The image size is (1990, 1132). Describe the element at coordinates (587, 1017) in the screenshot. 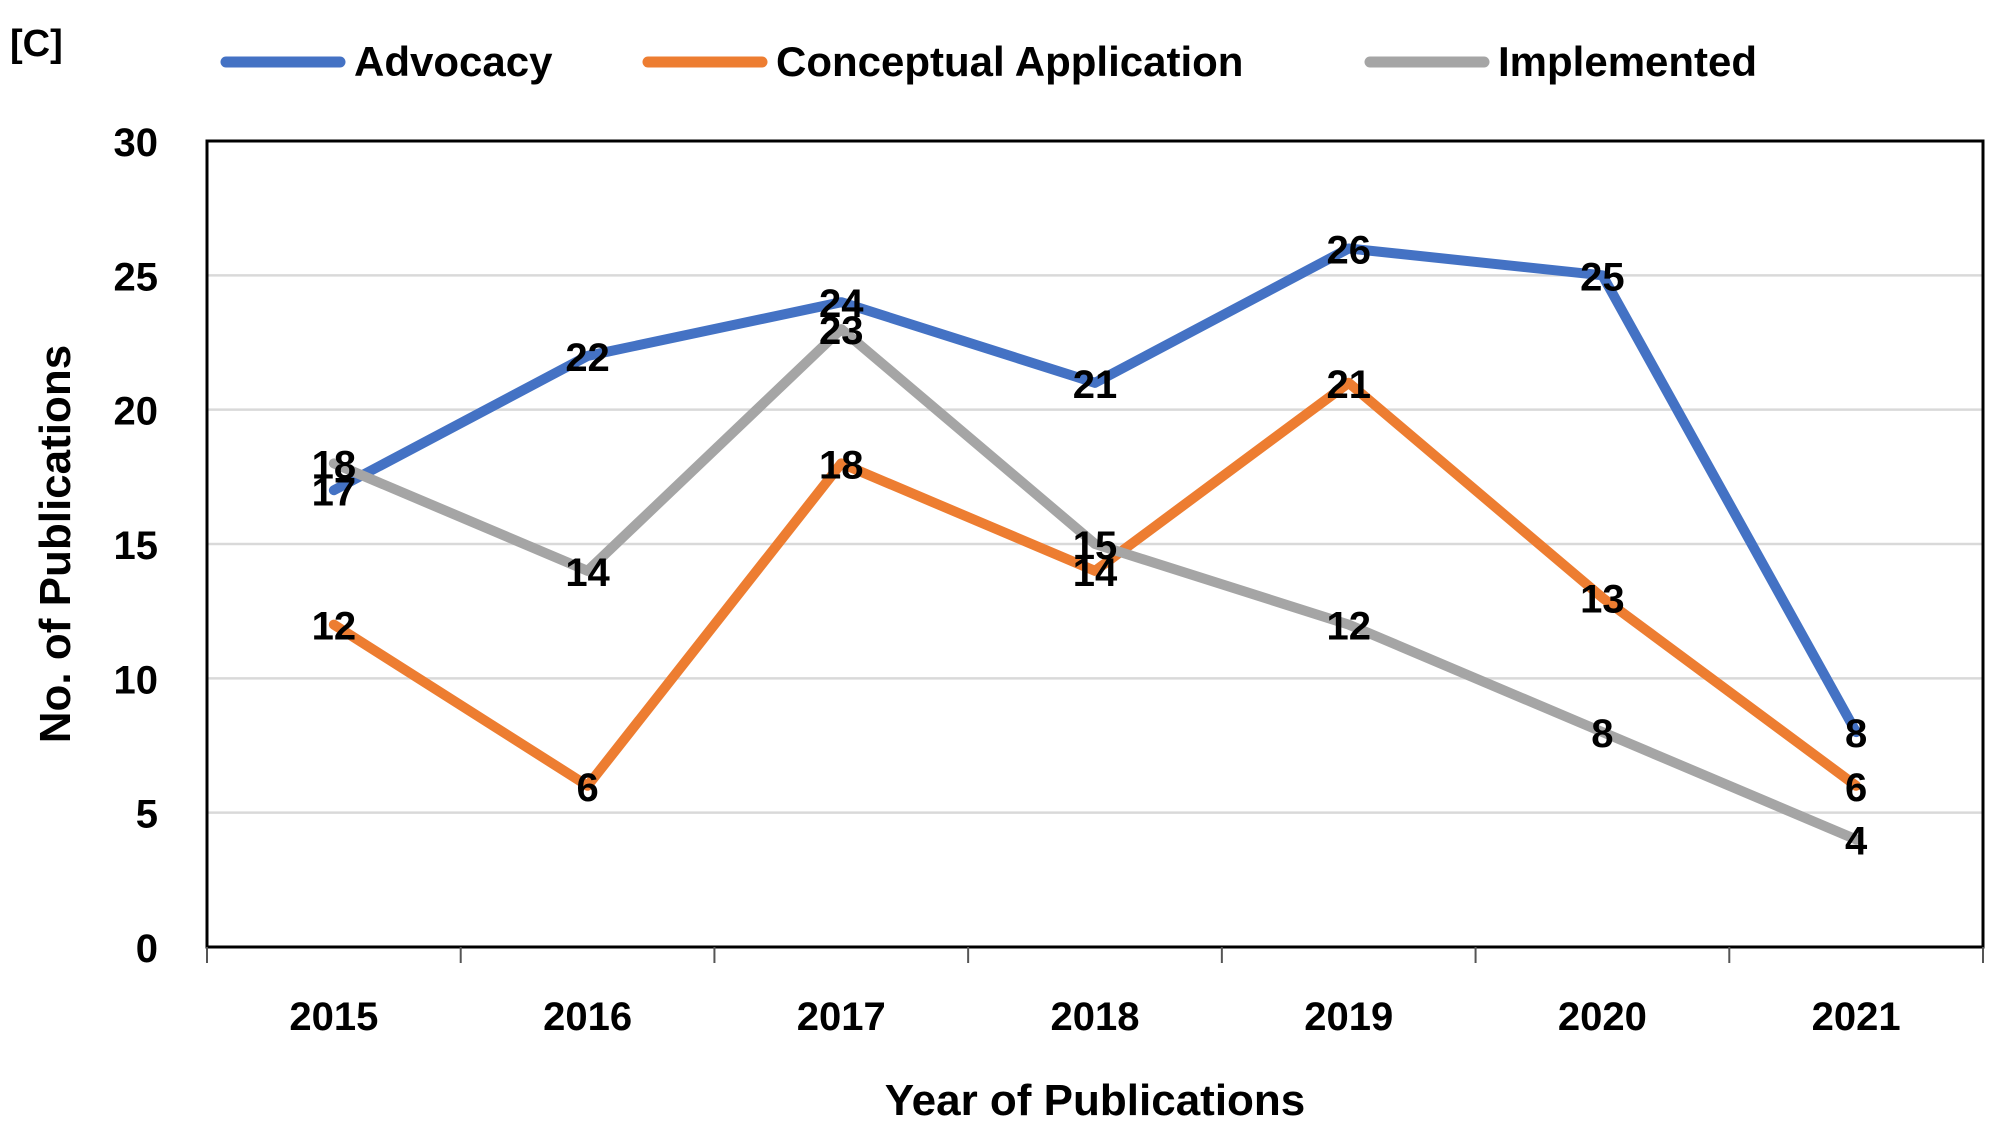

I see `x-tick-label: 2016` at that location.